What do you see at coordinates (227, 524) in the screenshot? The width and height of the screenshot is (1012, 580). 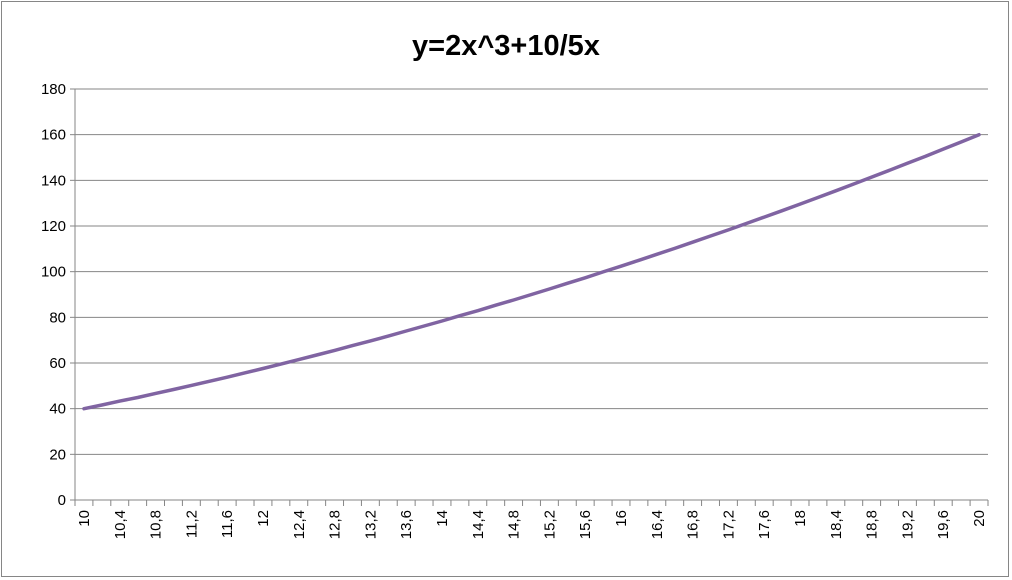 I see `x-tick-label: 11,6` at bounding box center [227, 524].